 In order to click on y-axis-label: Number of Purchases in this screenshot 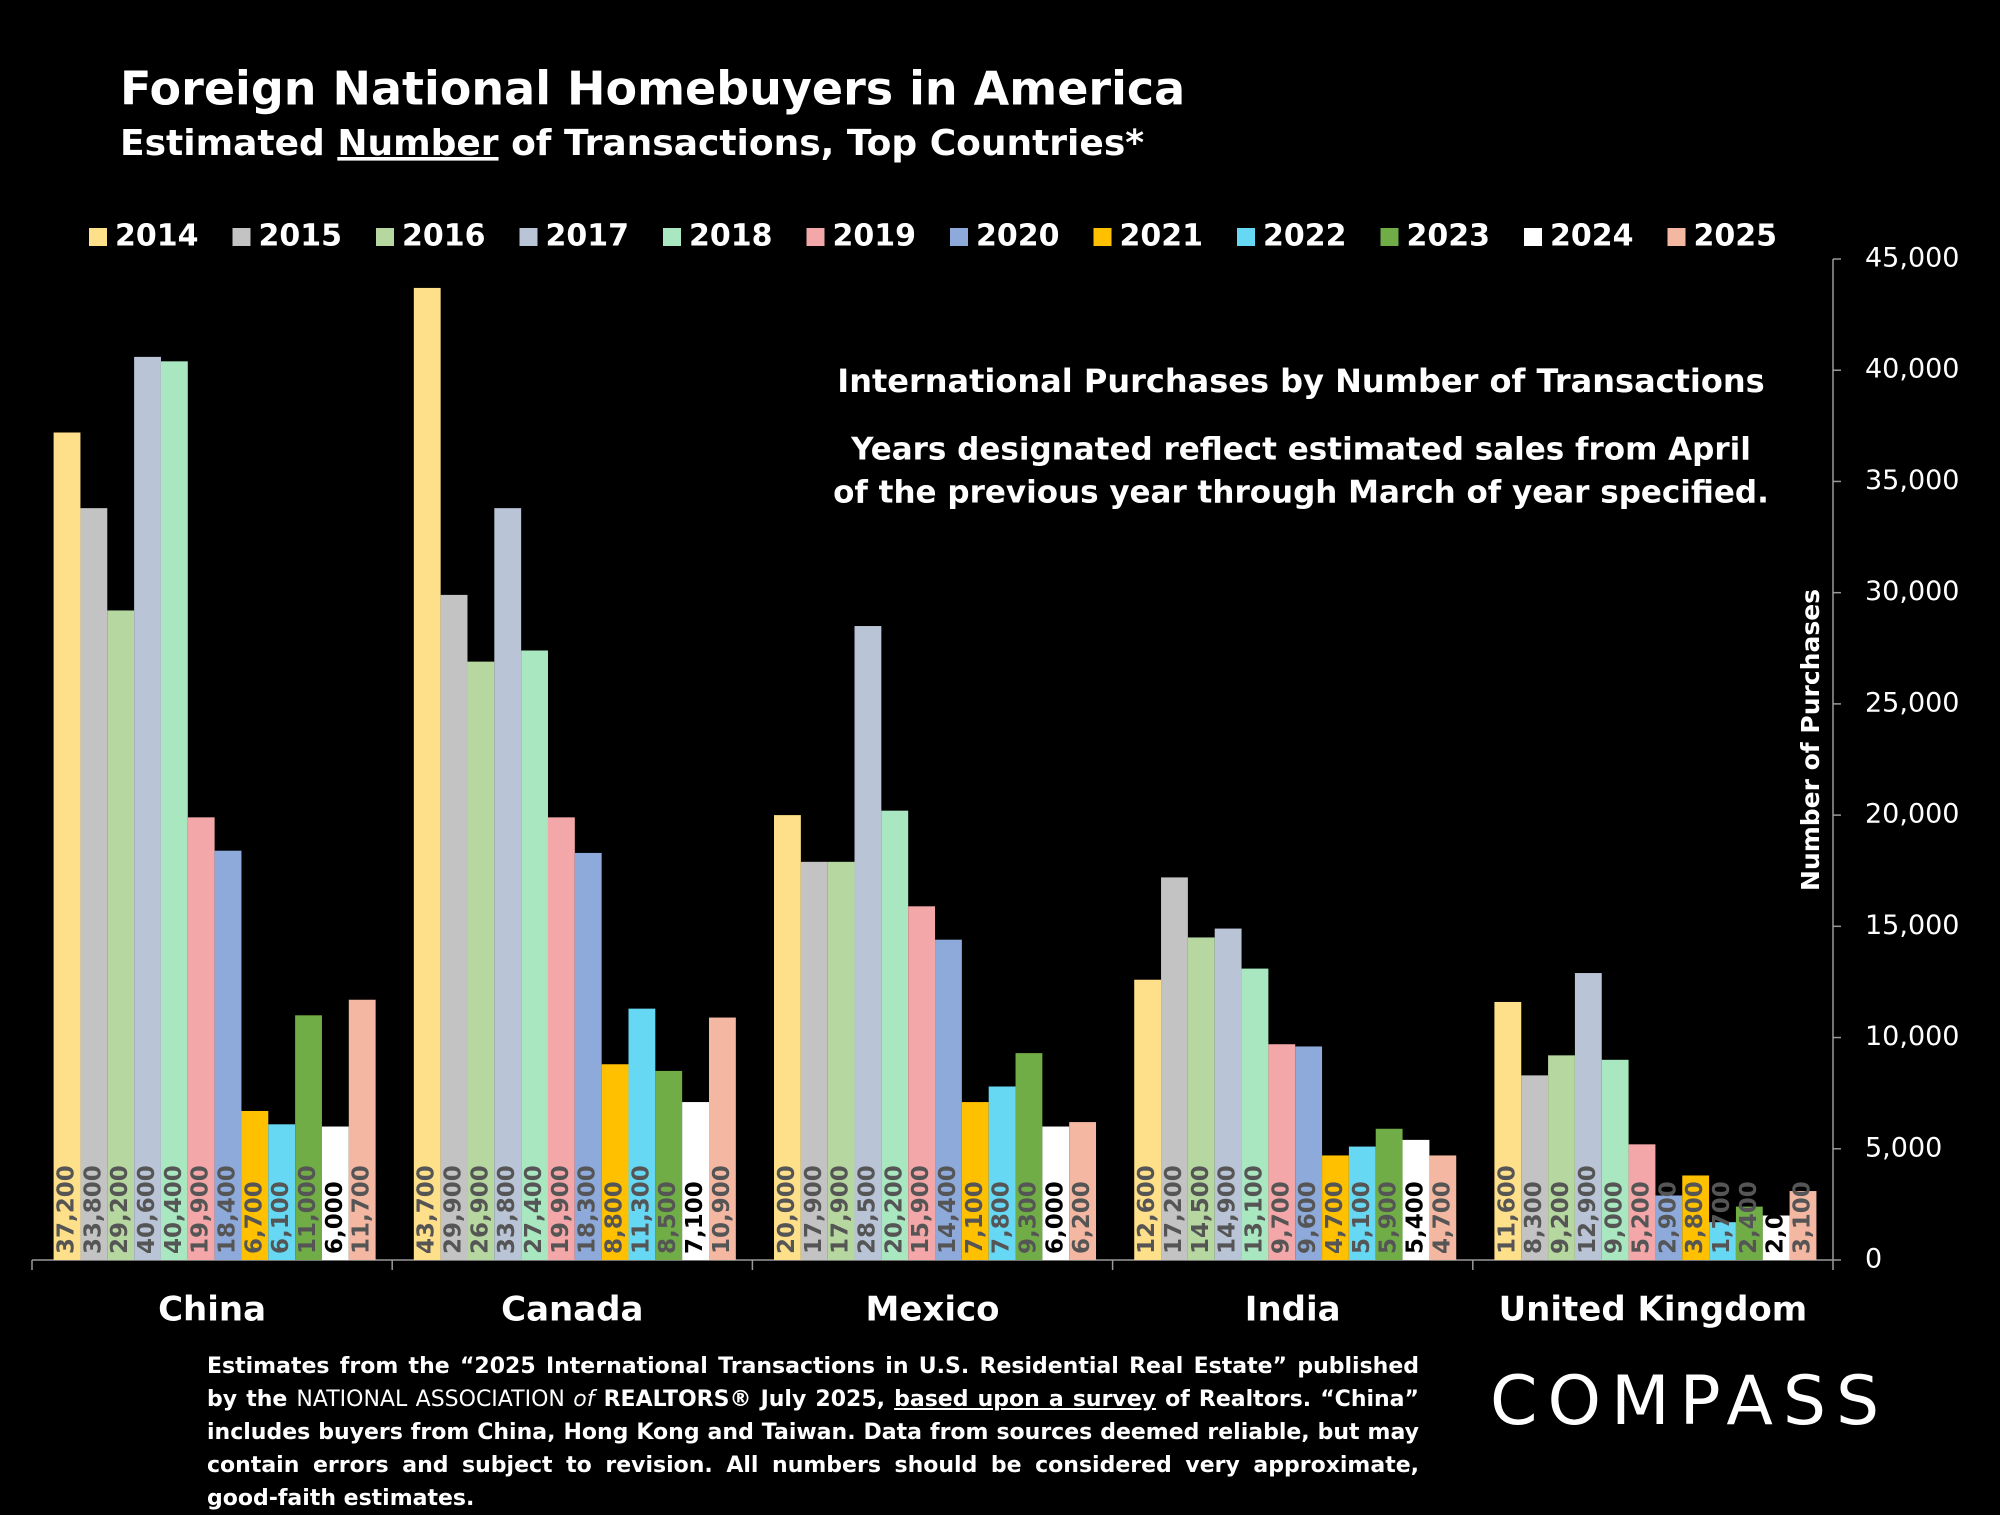, I will do `click(1810, 740)`.